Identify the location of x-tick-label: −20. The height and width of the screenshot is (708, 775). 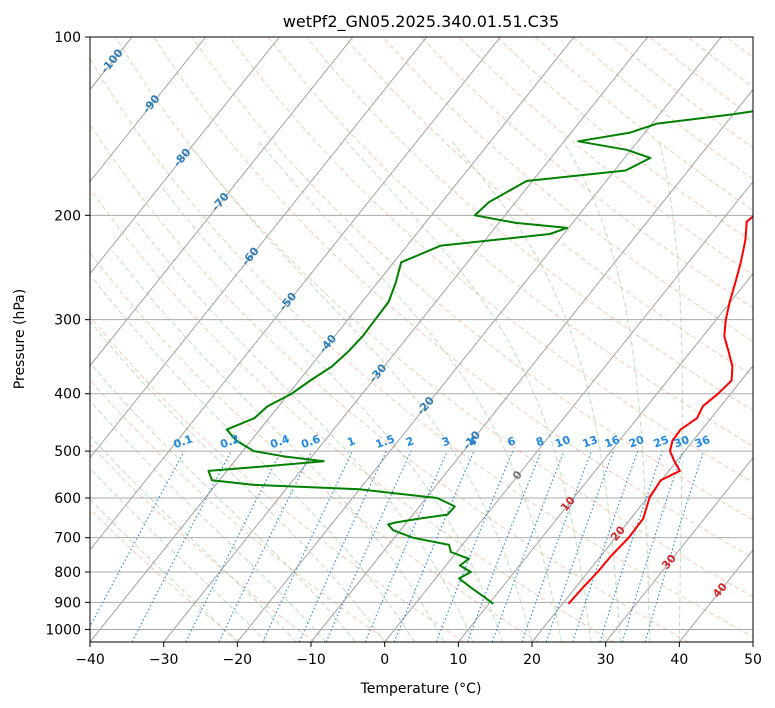
(238, 660).